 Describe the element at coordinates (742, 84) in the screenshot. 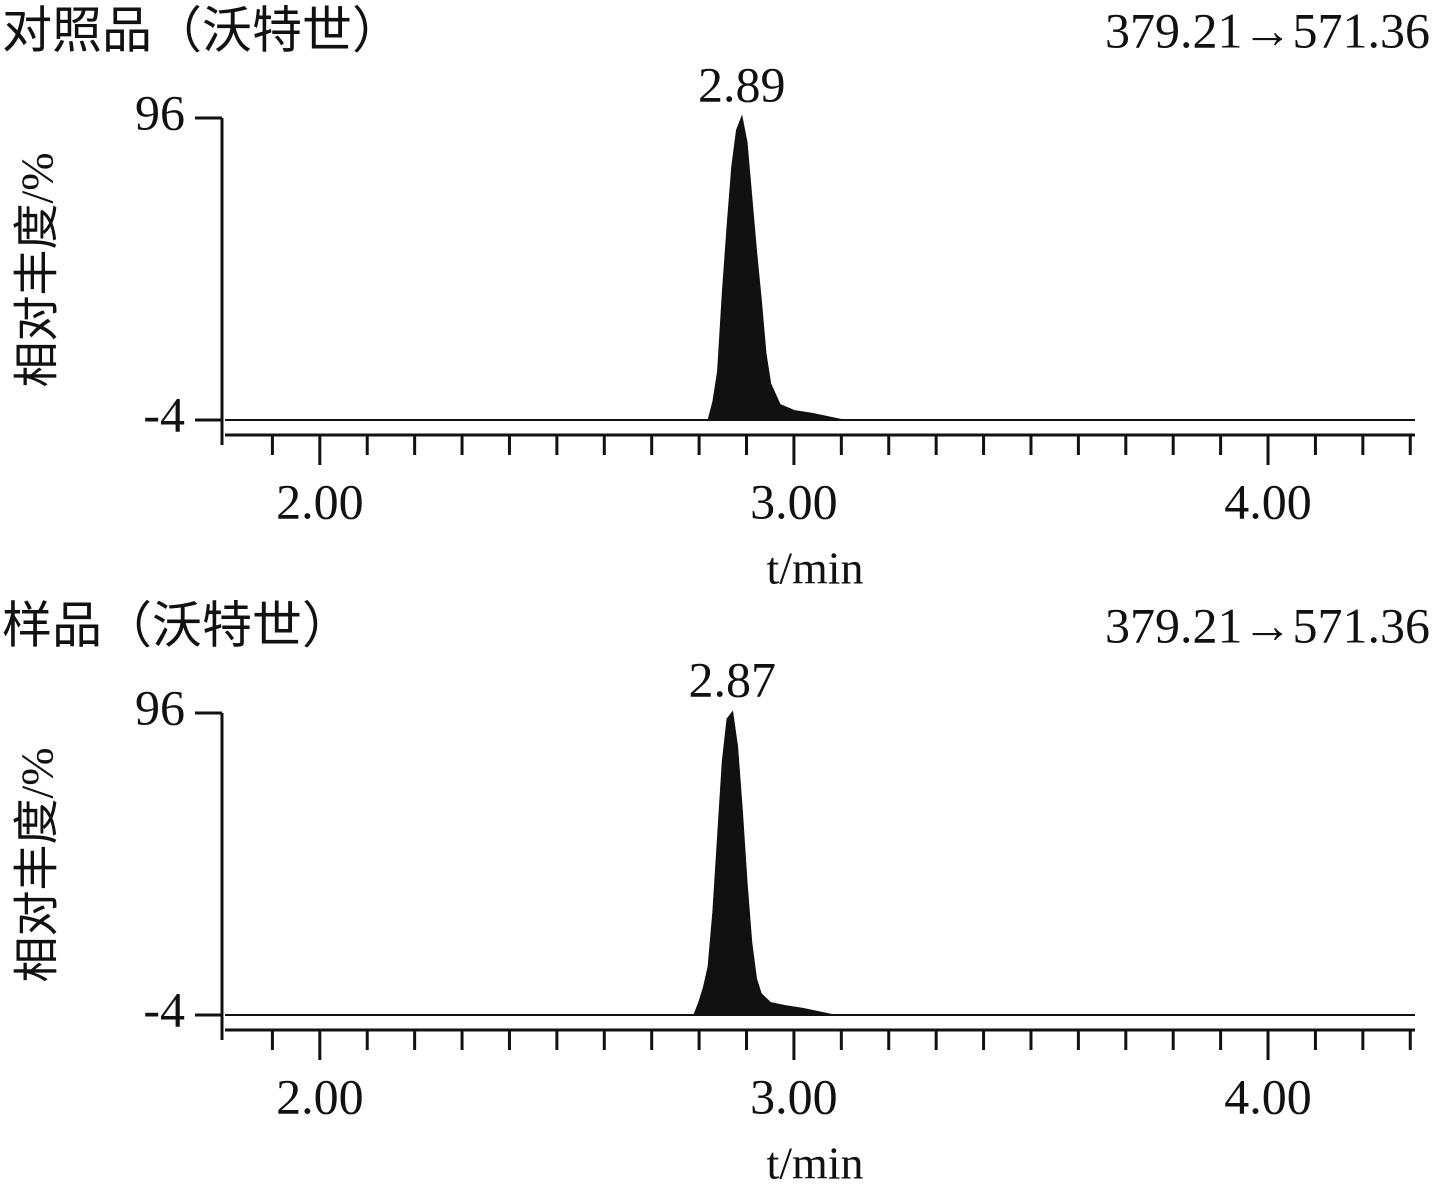

I see `peak-label: 2.89` at that location.